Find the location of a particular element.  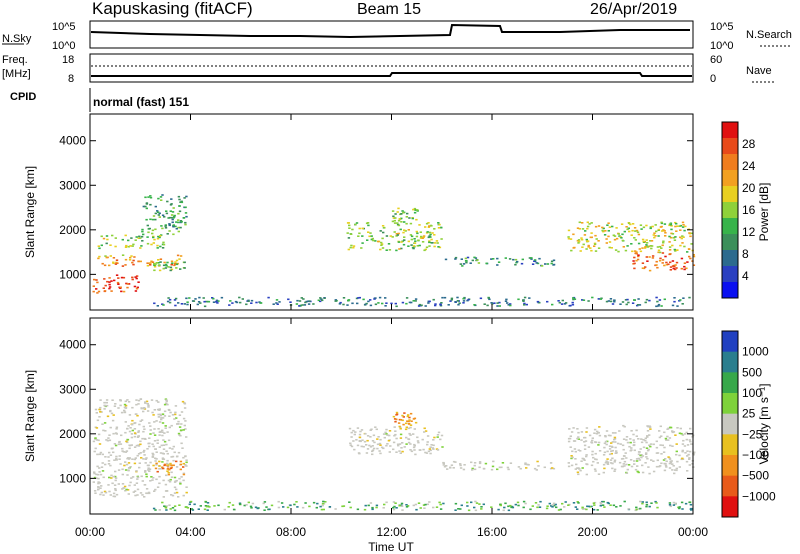

date-title: 26/Apr/2019 is located at coordinates (633, 9).